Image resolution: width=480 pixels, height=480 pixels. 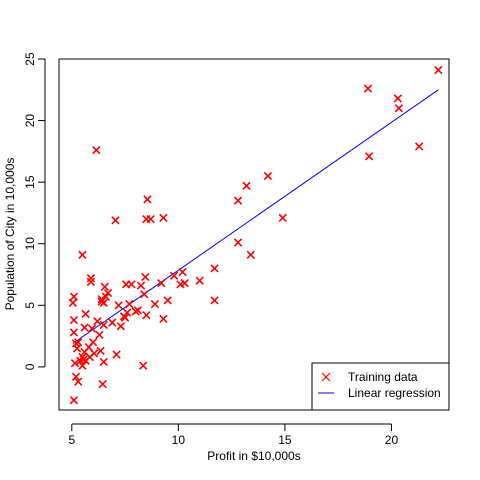 What do you see at coordinates (326, 377) in the screenshot?
I see `legend-marker-x` at bounding box center [326, 377].